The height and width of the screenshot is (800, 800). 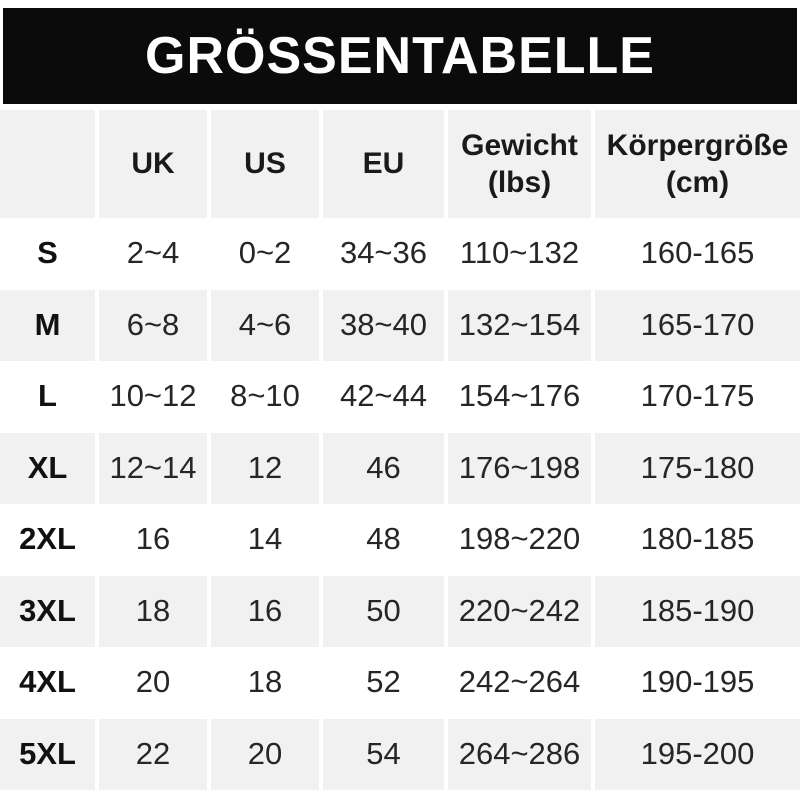 I want to click on us-cell: 8~10, so click(x=265, y=397).